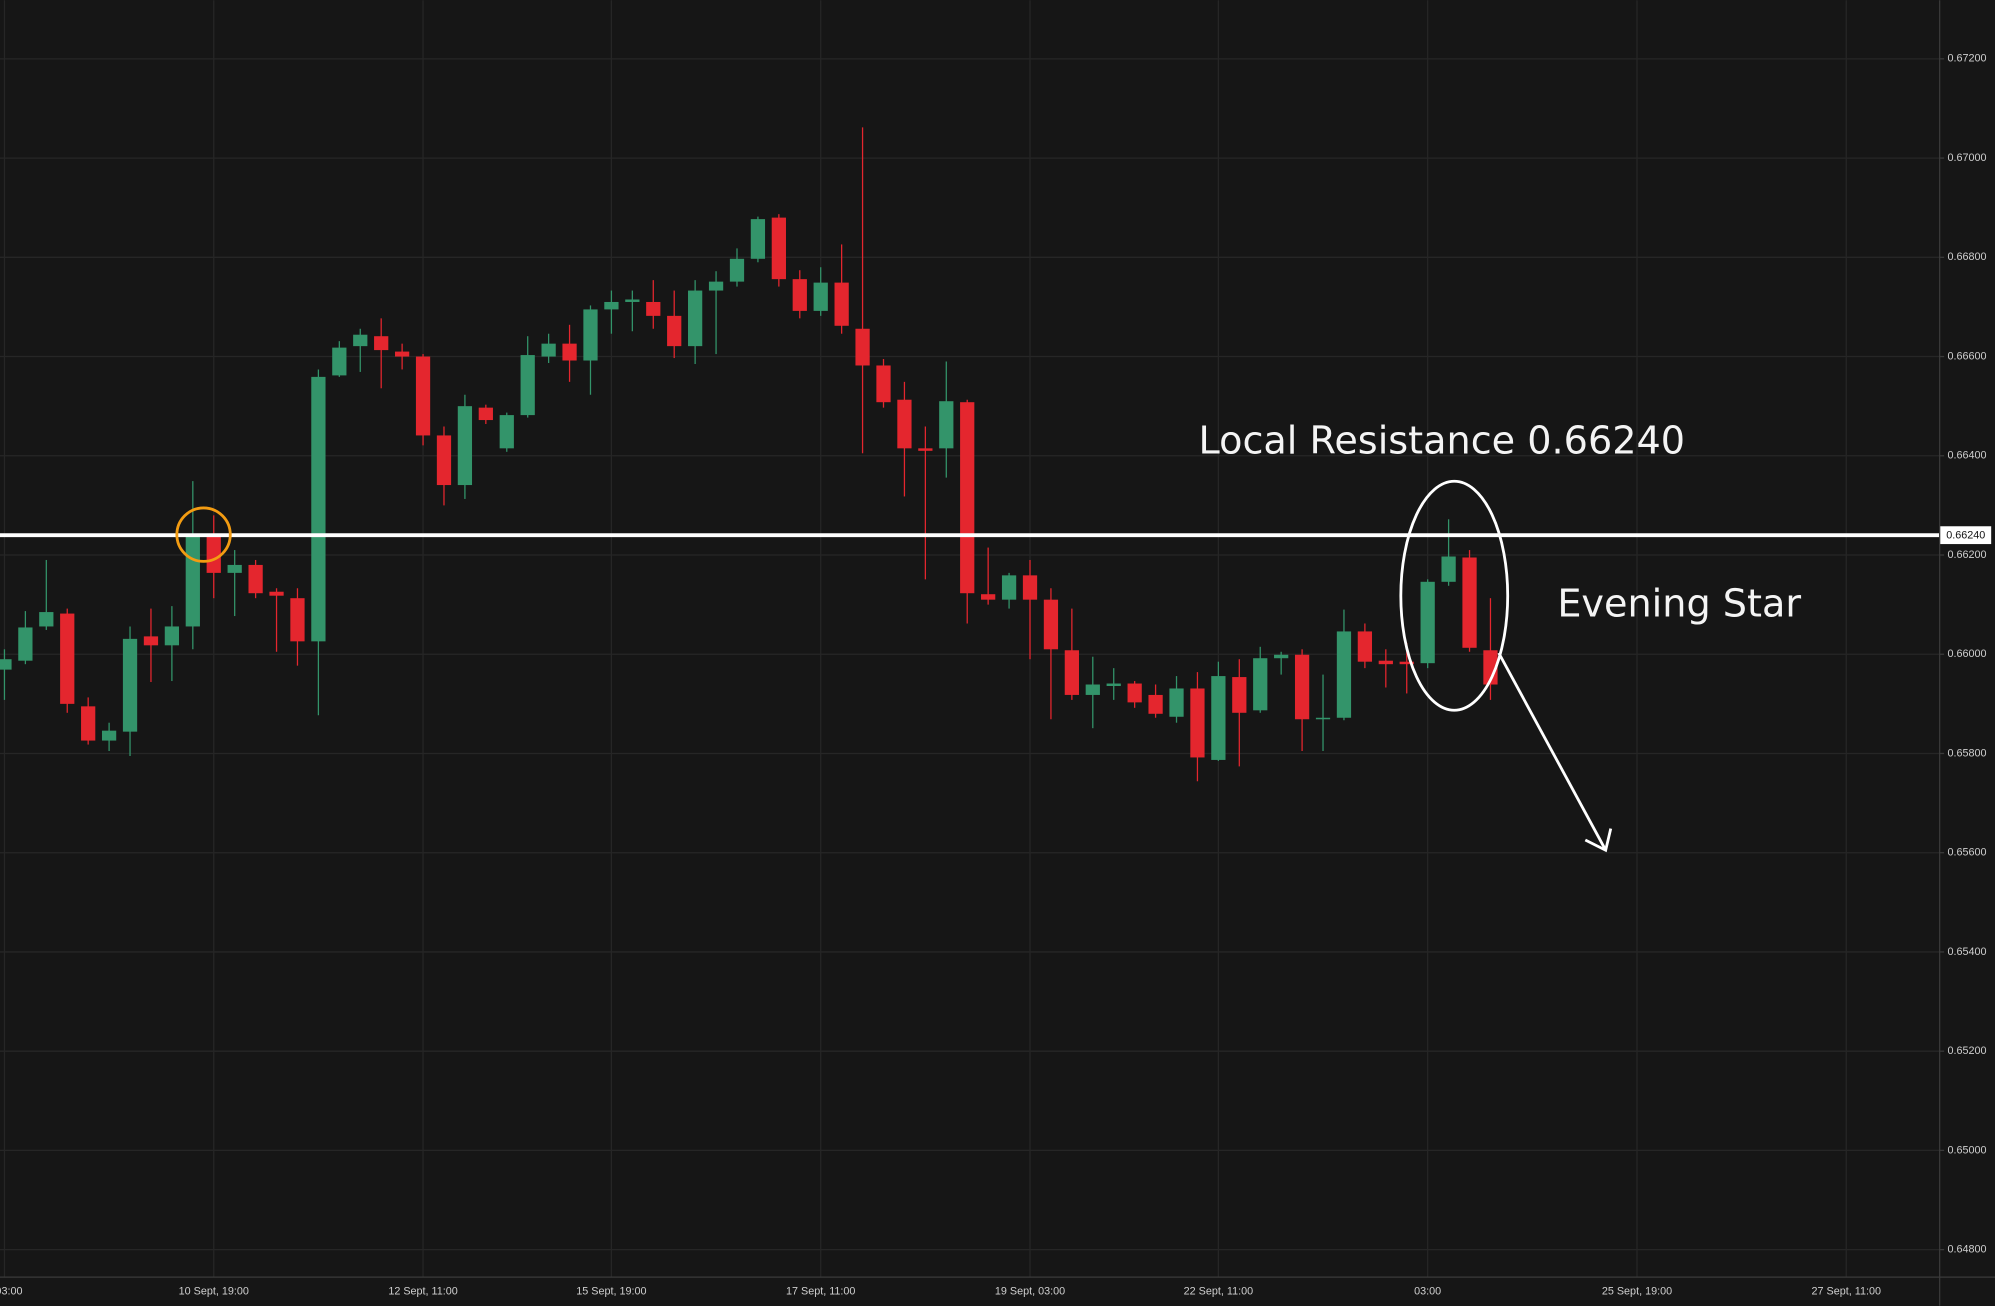  I want to click on resistance-label: 0.66240, so click(1965, 536).